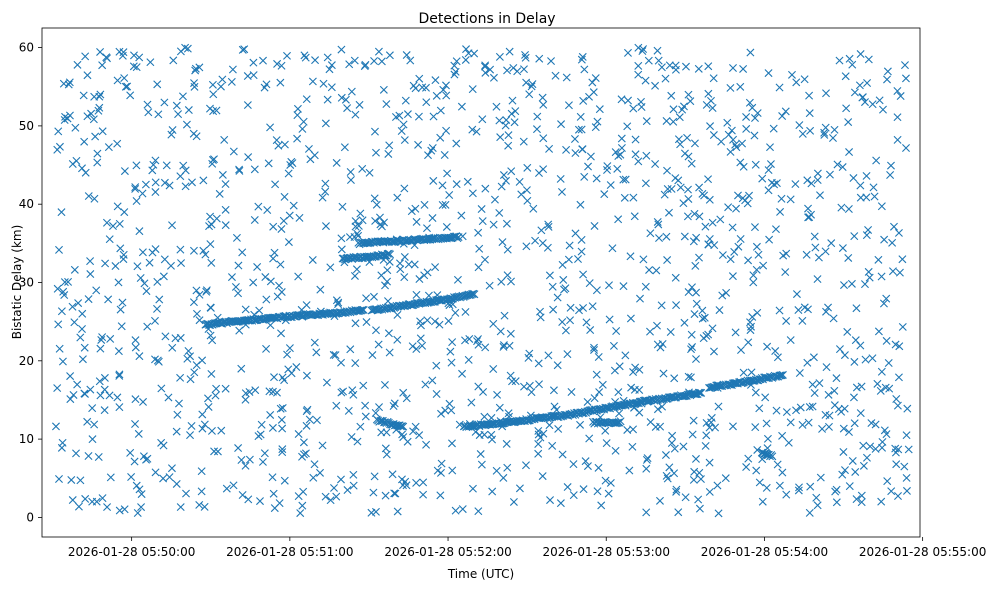 This screenshot has height=590, width=988. I want to click on x-tick-label: 2026-01-28 05:53:00, so click(606, 552).